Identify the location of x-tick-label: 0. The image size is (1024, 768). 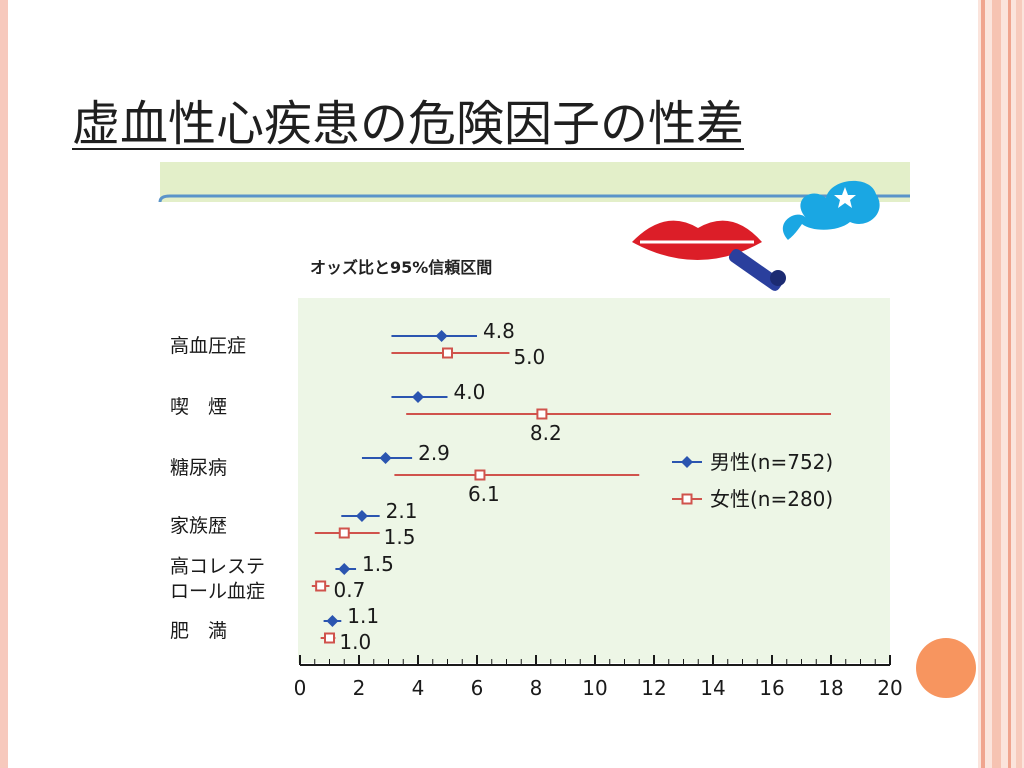
(300, 688).